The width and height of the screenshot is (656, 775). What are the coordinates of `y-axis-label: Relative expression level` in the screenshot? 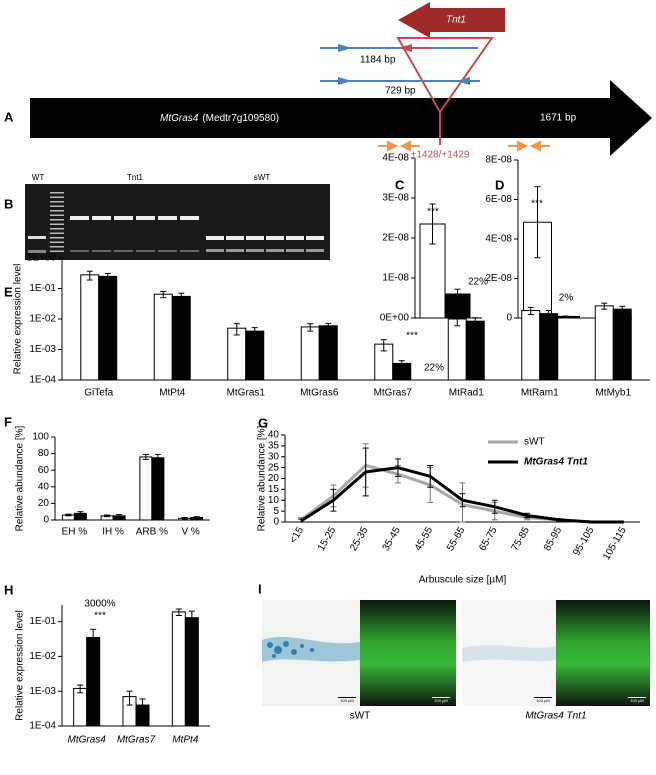 It's located at (18, 319).